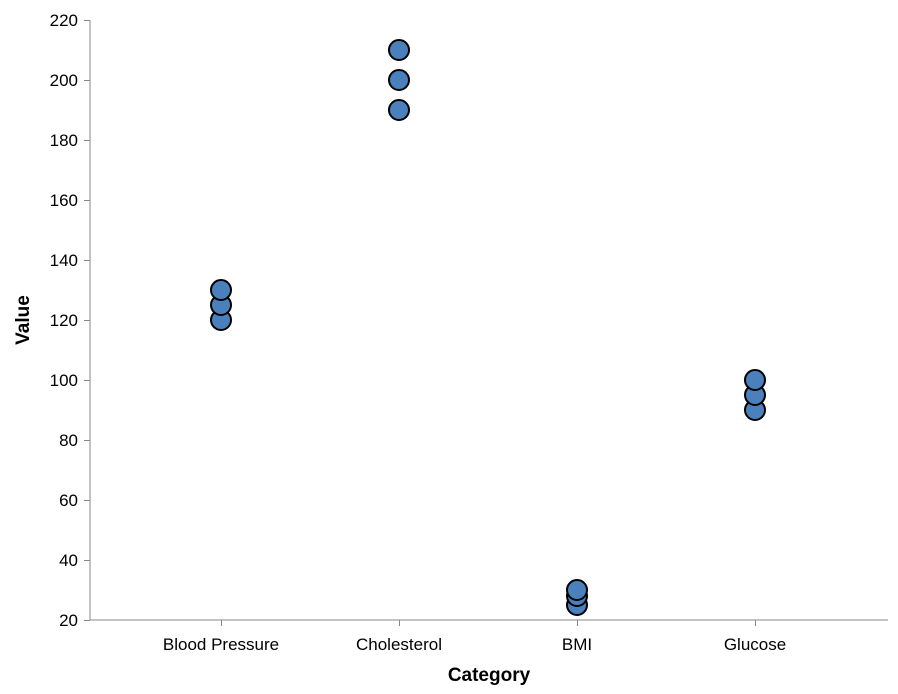 The width and height of the screenshot is (898, 694). Describe the element at coordinates (64, 260) in the screenshot. I see `y-tick-label: 140` at that location.